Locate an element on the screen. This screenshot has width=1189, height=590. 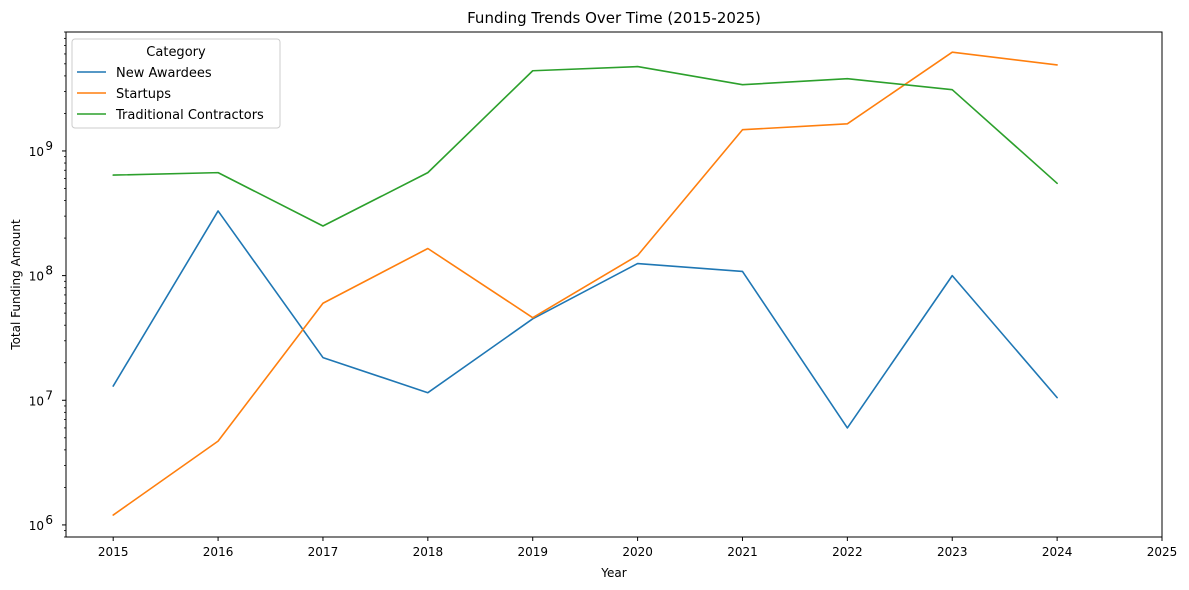
y-tick-exponent: 6 is located at coordinates (49, 520).